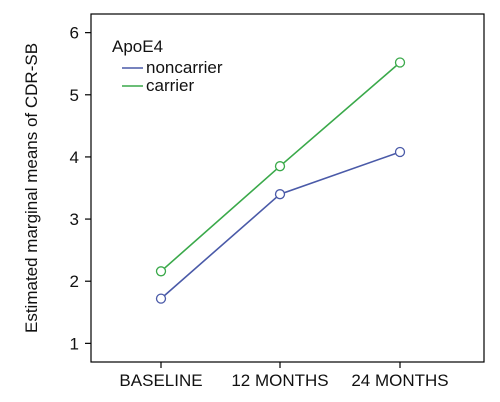 The image size is (500, 402). I want to click on legend-label-carrier: carrier, so click(170, 85).